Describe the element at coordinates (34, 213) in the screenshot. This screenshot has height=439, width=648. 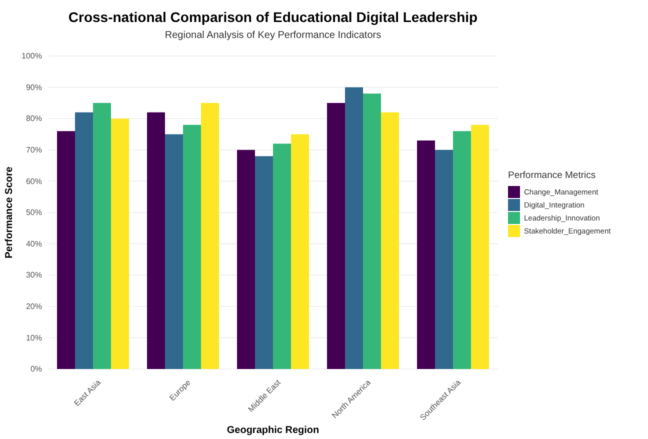
I see `y-tick-label: 50%` at that location.